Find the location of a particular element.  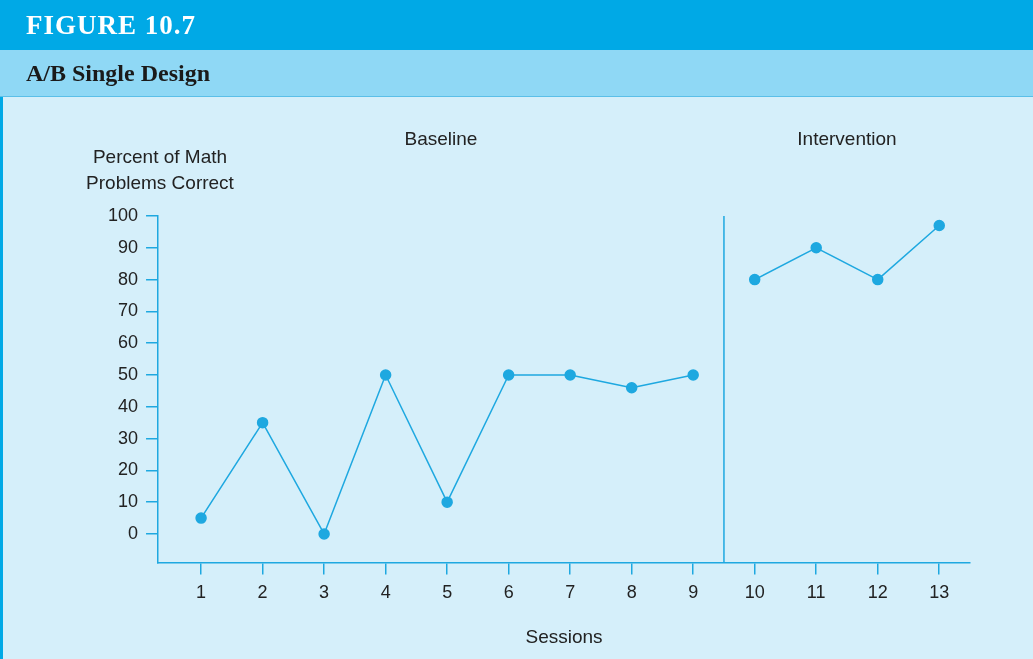

y-tick-label: 100 is located at coordinates (123, 214).